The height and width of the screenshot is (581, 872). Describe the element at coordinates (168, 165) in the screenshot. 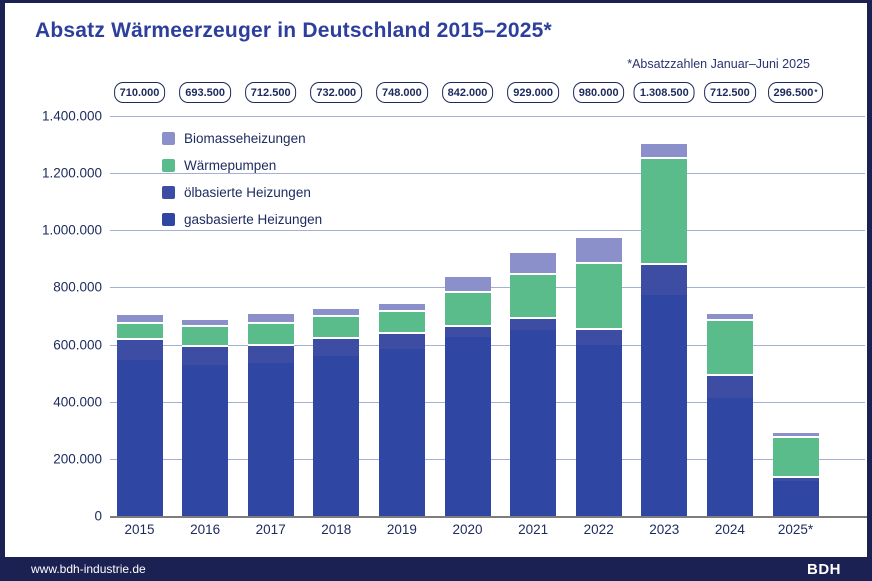

I see `heatpump-swatch-icon` at that location.